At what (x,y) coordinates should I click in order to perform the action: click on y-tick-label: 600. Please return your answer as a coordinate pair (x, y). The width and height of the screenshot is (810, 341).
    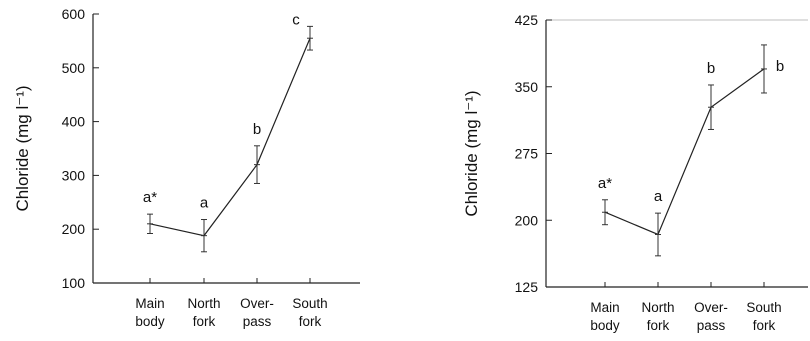
    Looking at the image, I should click on (74, 14).